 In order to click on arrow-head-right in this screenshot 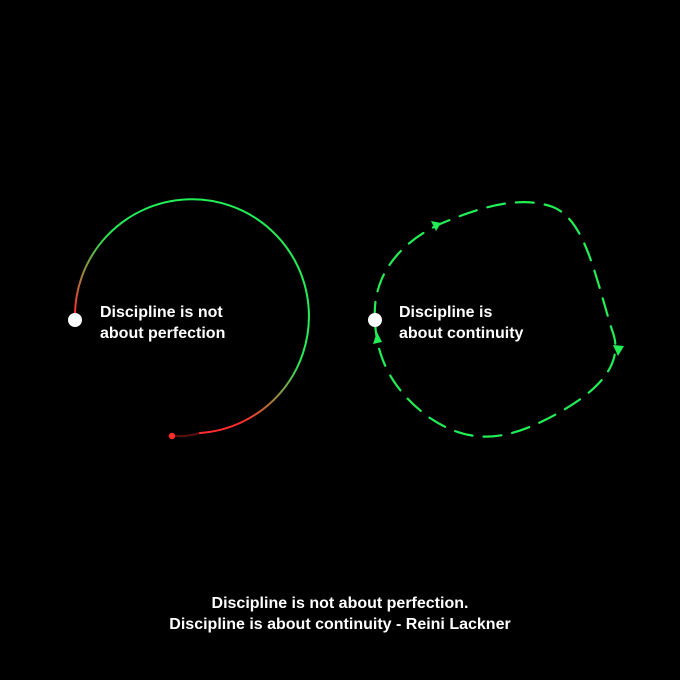, I will do `click(618, 350)`.